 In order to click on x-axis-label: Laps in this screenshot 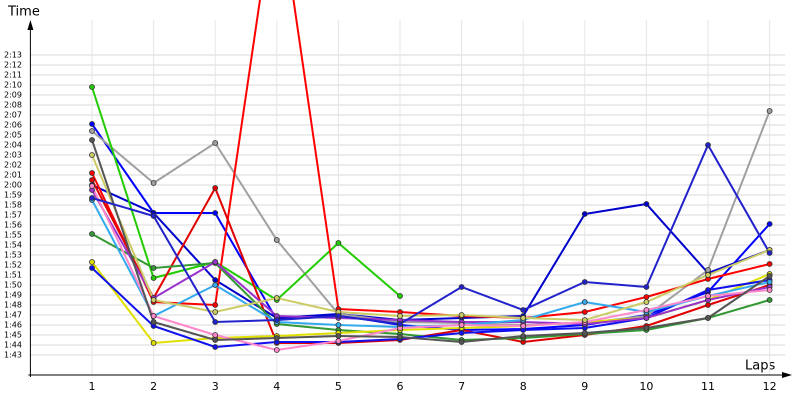, I will do `click(760, 366)`.